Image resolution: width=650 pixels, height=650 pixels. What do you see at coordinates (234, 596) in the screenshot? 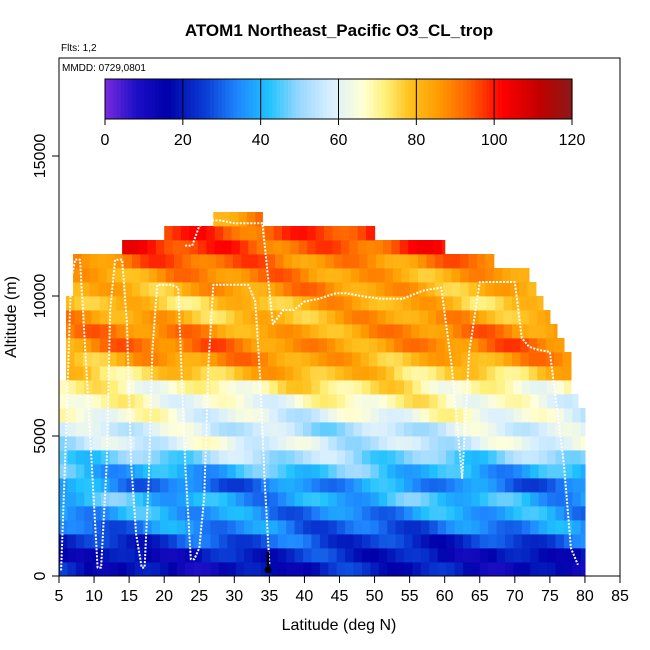
I see `x-tick-label: 30` at bounding box center [234, 596].